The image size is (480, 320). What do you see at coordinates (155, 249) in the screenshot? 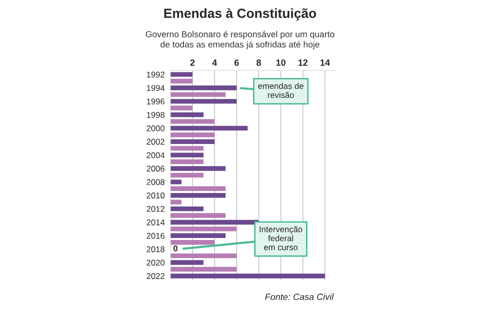
I see `y-tick-label: 2018` at bounding box center [155, 249].